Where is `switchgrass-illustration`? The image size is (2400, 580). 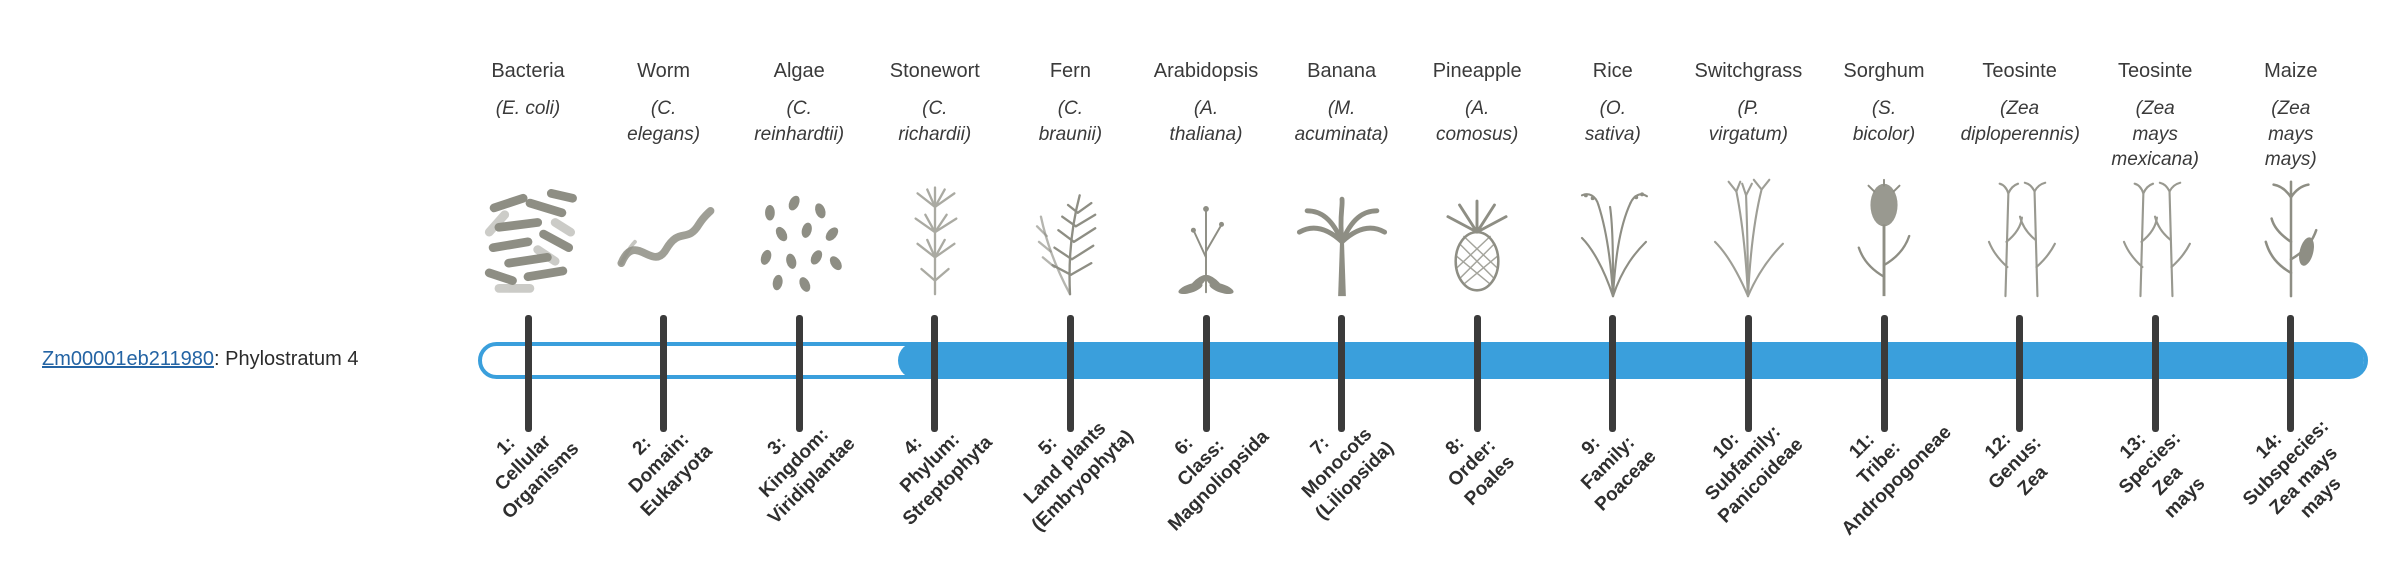
switchgrass-illustration is located at coordinates (1748, 236).